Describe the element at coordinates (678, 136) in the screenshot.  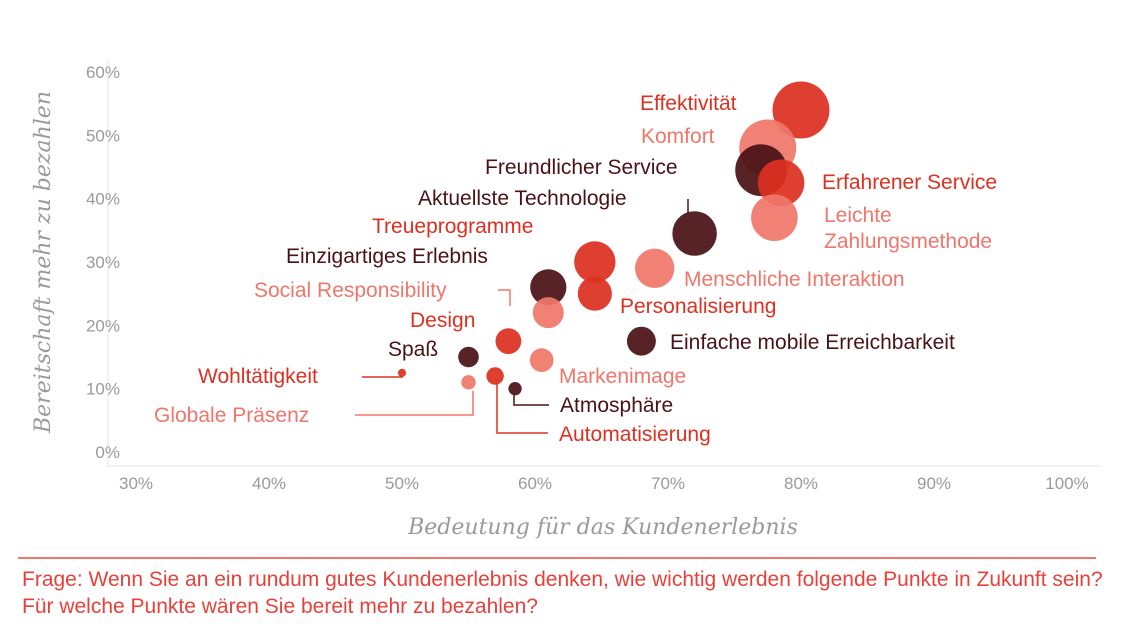
I see `point-label: Komfort` at that location.